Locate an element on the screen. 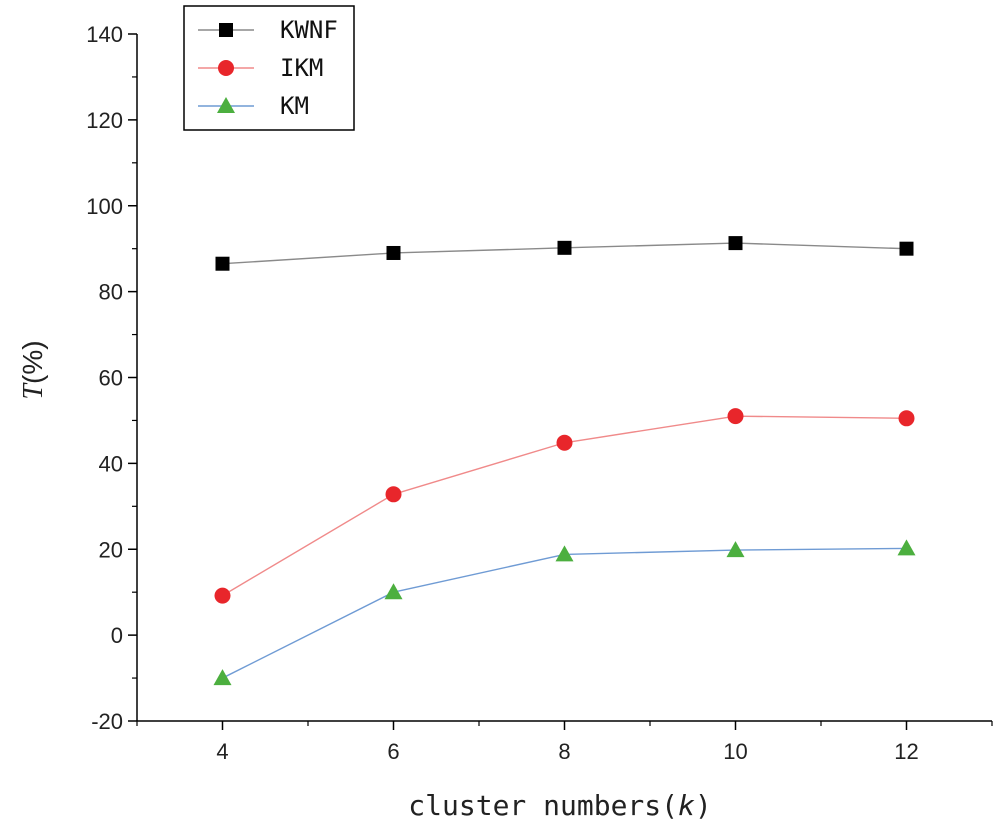 This screenshot has width=1000, height=827. y-tick-label: 0 is located at coordinates (117, 635).